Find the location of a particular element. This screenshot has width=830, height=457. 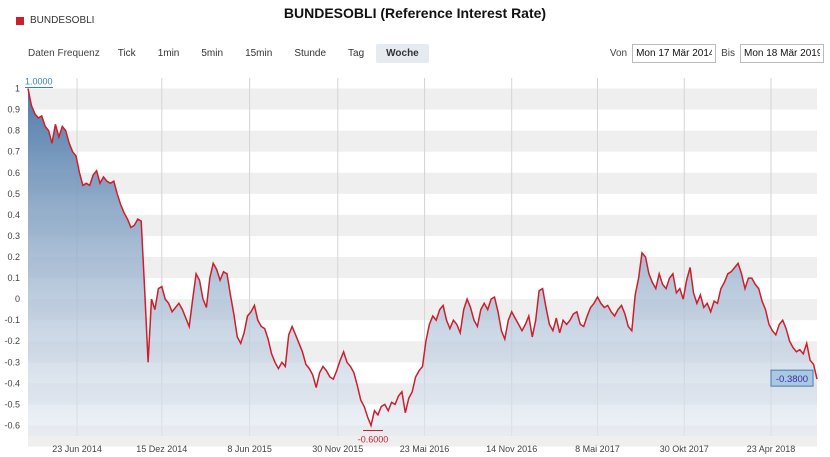

from-date-input is located at coordinates (674, 53).